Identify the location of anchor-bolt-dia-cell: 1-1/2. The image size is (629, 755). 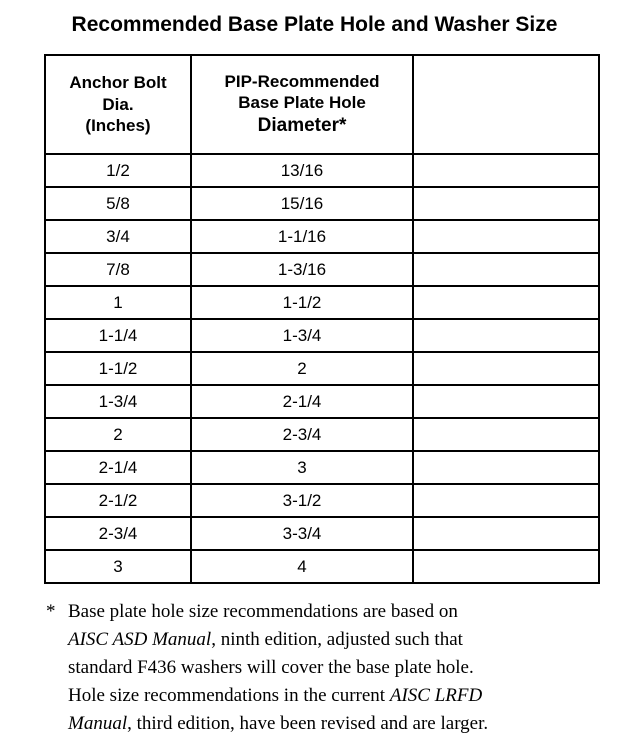
(118, 368).